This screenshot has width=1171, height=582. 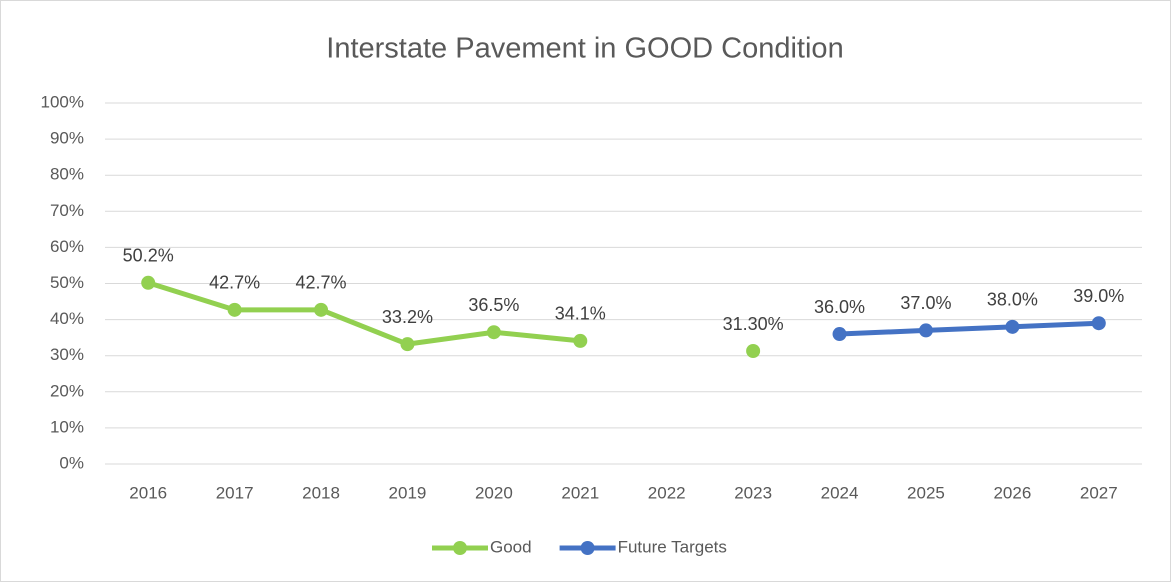 I want to click on y-tick-label: 60%, so click(x=67, y=246).